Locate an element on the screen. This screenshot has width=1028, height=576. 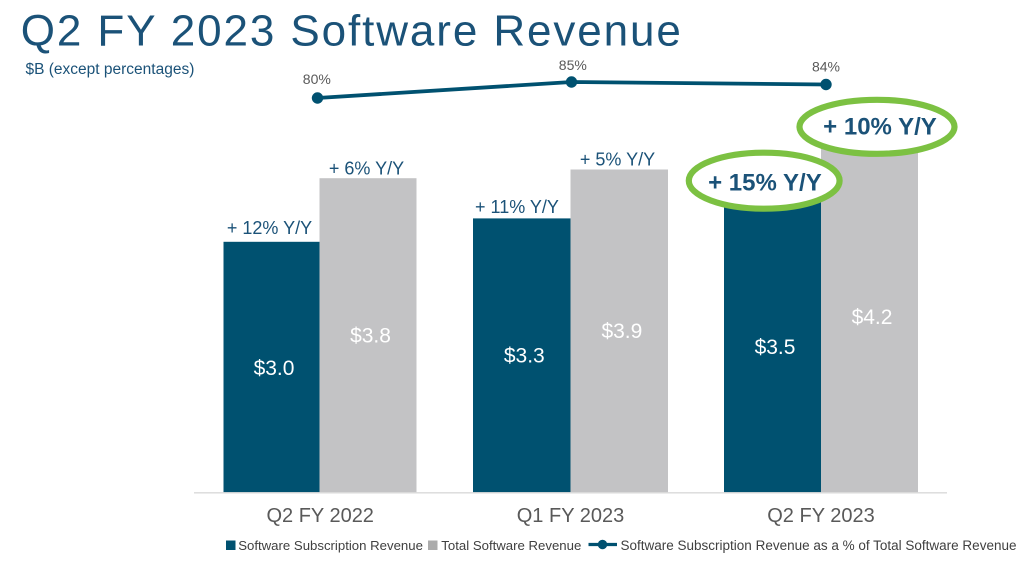
svg-text: Q2 FY 2023 Software Revenue is located at coordinates (352, 31).